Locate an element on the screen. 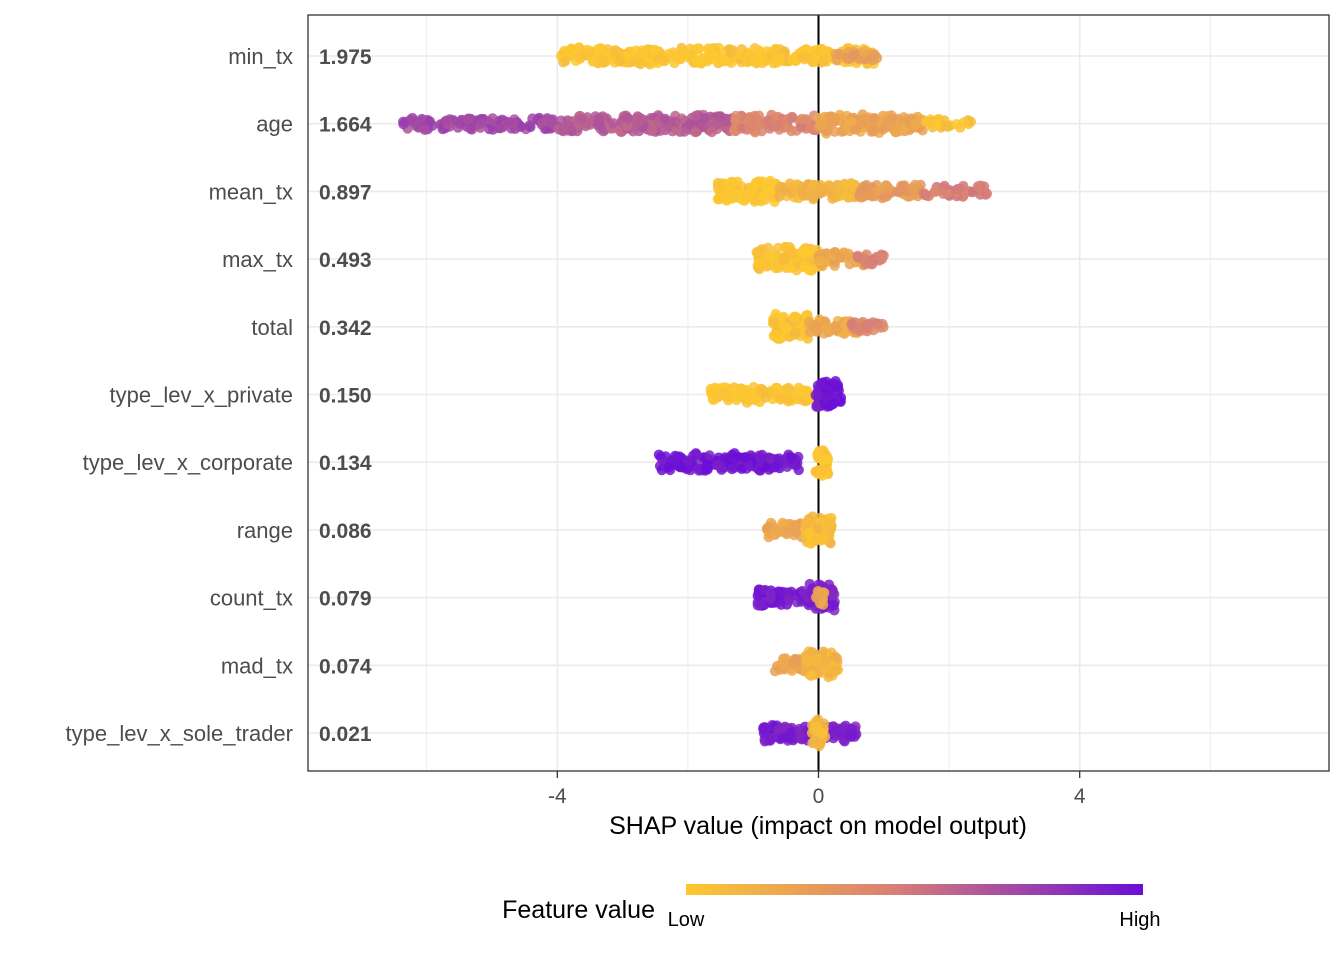 The height and width of the screenshot is (960, 1344). feature-name-label: type_lev_x_corporate is located at coordinates (188, 462).